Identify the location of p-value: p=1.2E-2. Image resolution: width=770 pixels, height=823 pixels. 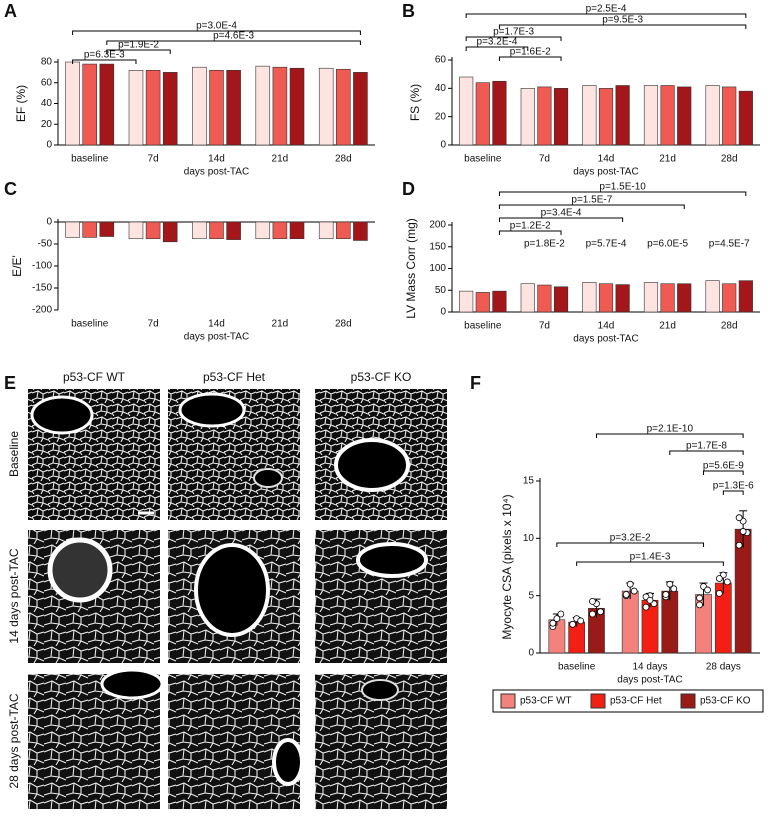
(530, 226).